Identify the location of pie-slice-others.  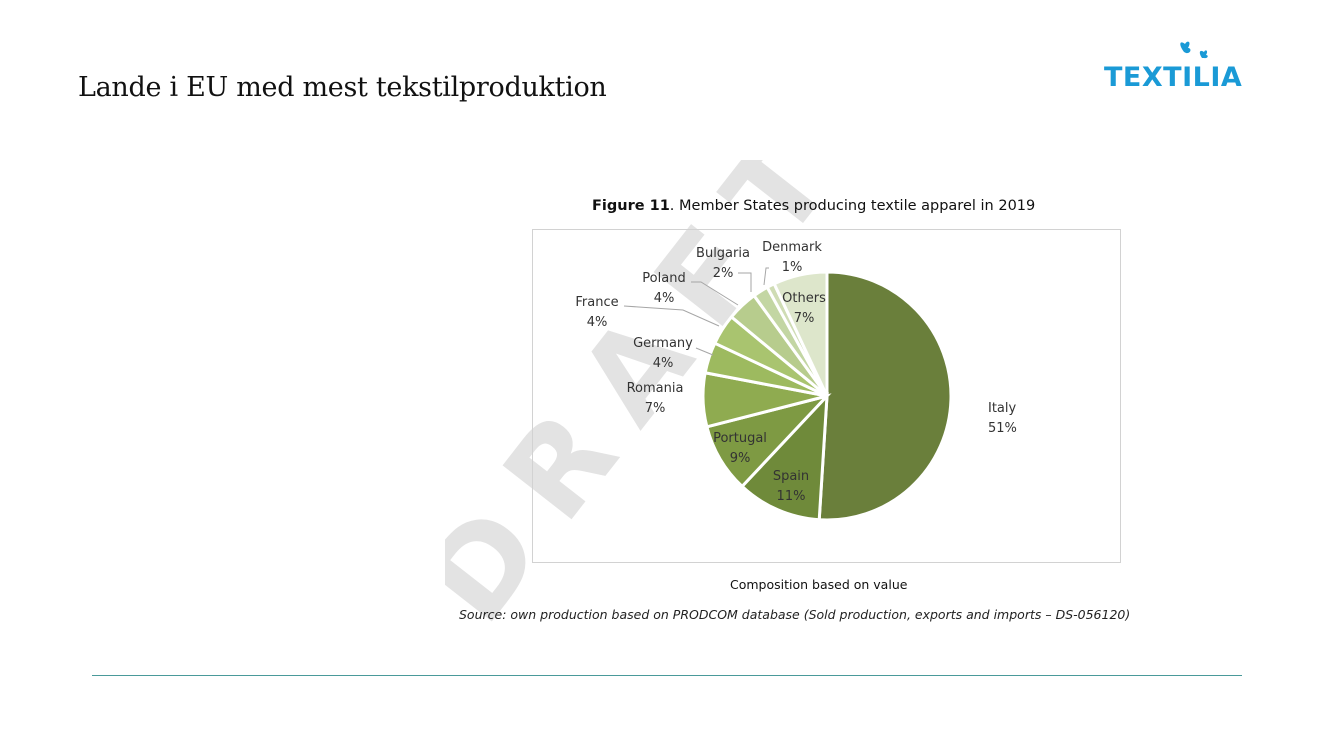
(800, 333).